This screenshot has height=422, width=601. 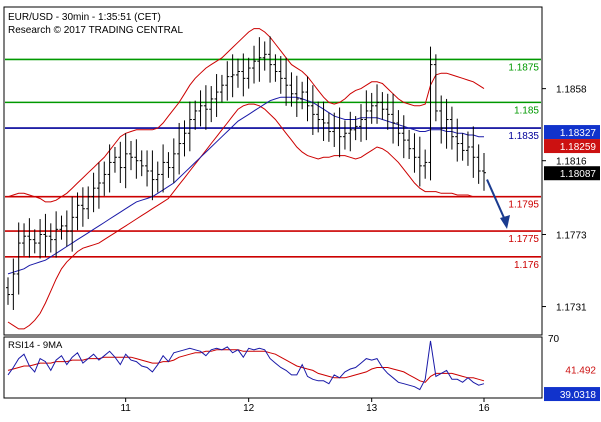 I want to click on price-tag-label-1: 1.18259, so click(x=578, y=147).